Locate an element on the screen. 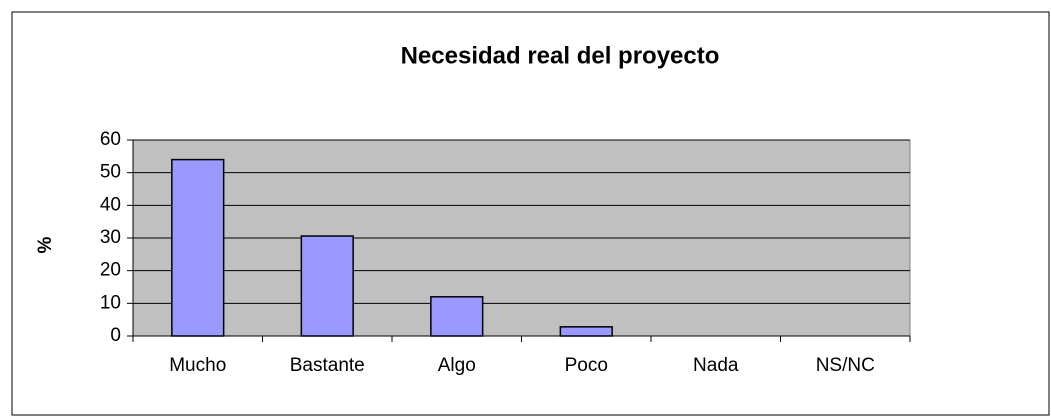  y-tick-label: 50 is located at coordinates (110, 172).